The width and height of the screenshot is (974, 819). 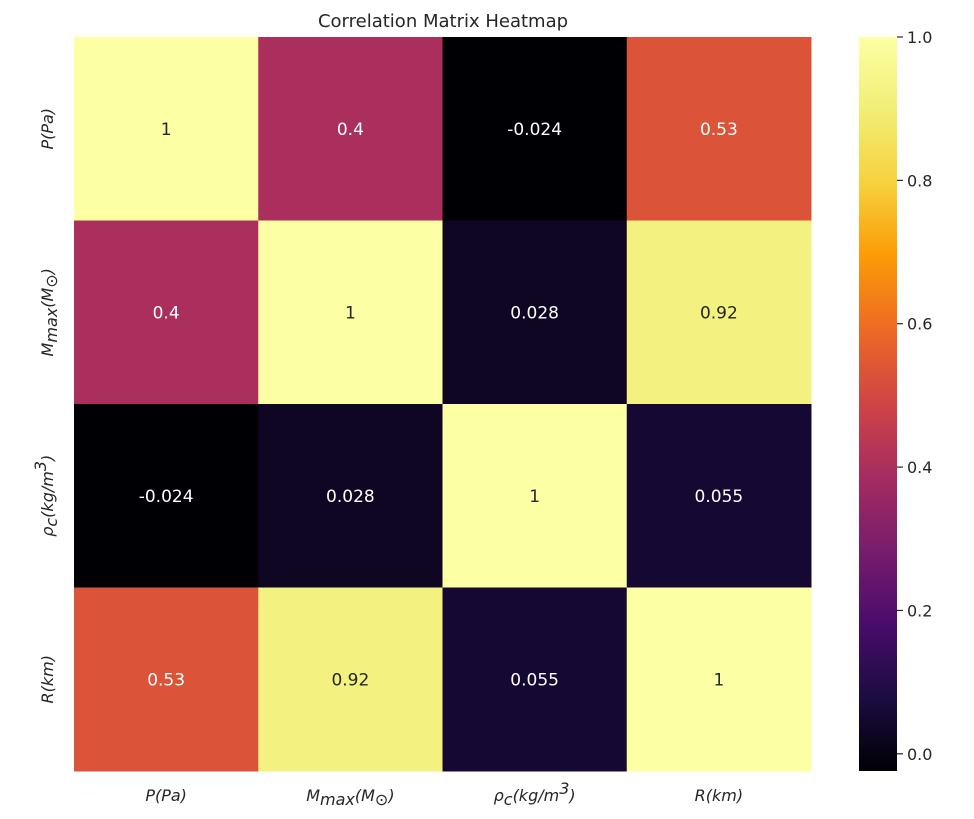 I want to click on cell-annotation-1-1: 1, so click(x=350, y=313).